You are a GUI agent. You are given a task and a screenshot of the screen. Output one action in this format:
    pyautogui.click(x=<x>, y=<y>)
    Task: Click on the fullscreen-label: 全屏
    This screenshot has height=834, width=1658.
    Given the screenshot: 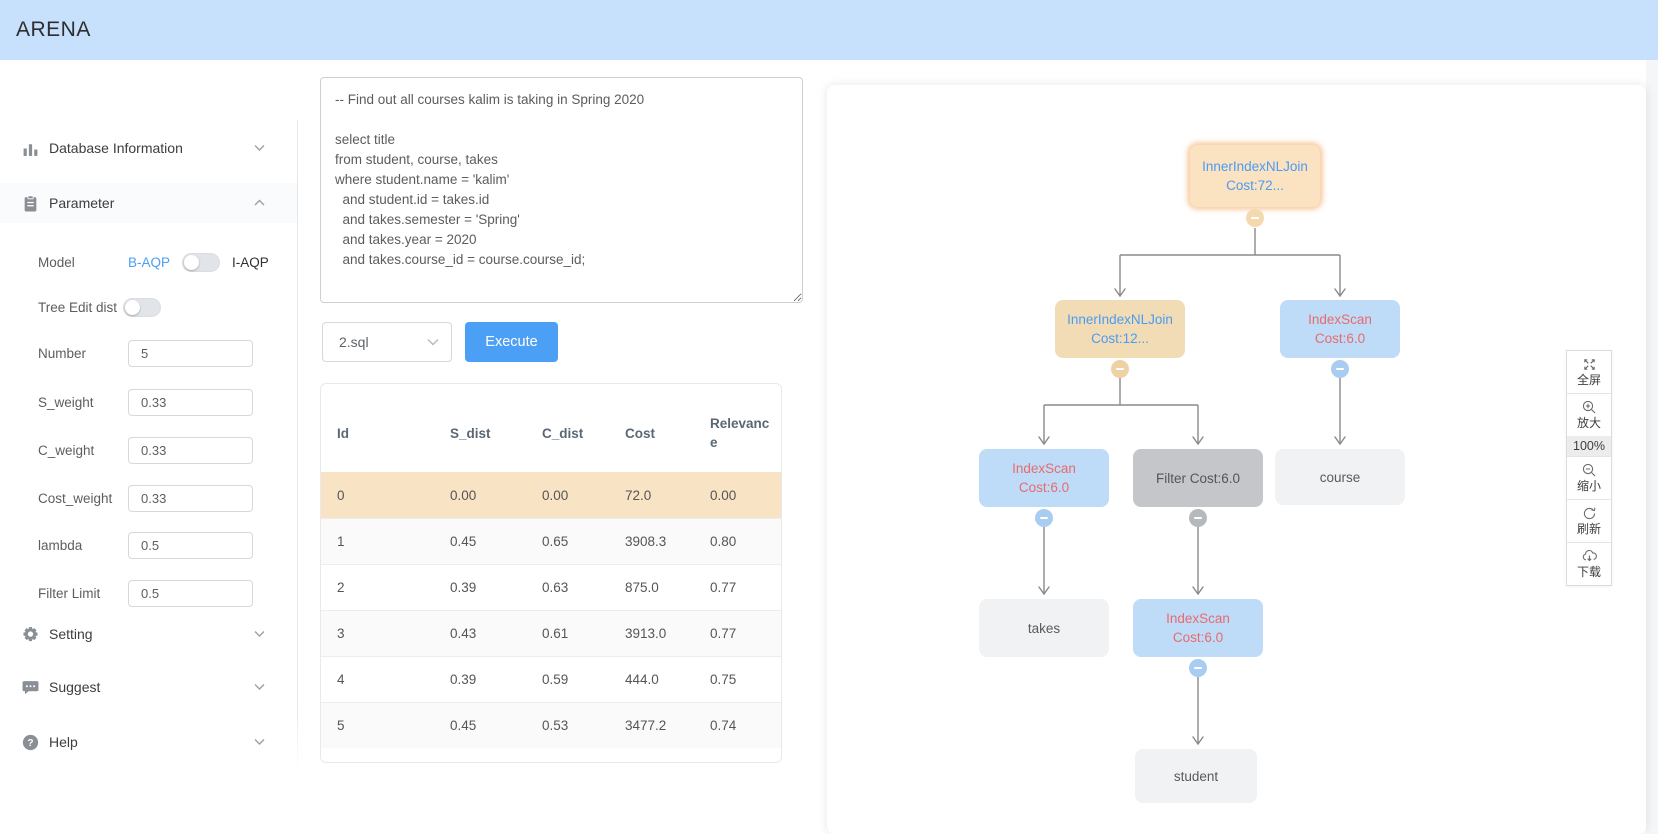 What is the action you would take?
    pyautogui.click(x=1588, y=380)
    